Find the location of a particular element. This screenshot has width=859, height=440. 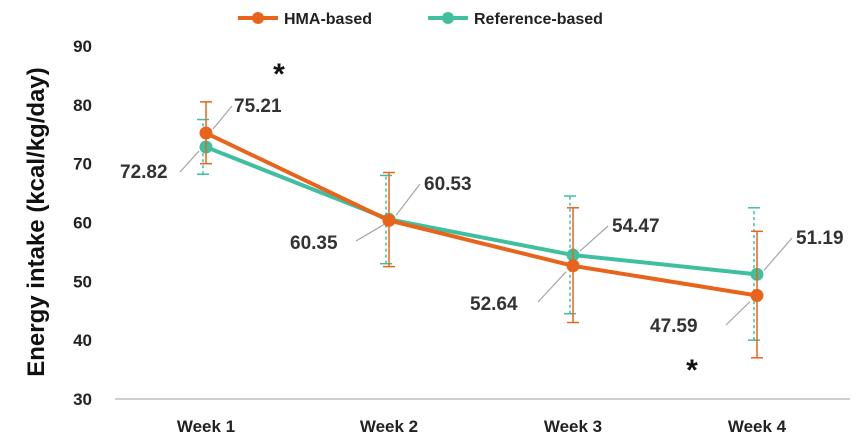

data-label-hma-based: 60.35 is located at coordinates (314, 243).